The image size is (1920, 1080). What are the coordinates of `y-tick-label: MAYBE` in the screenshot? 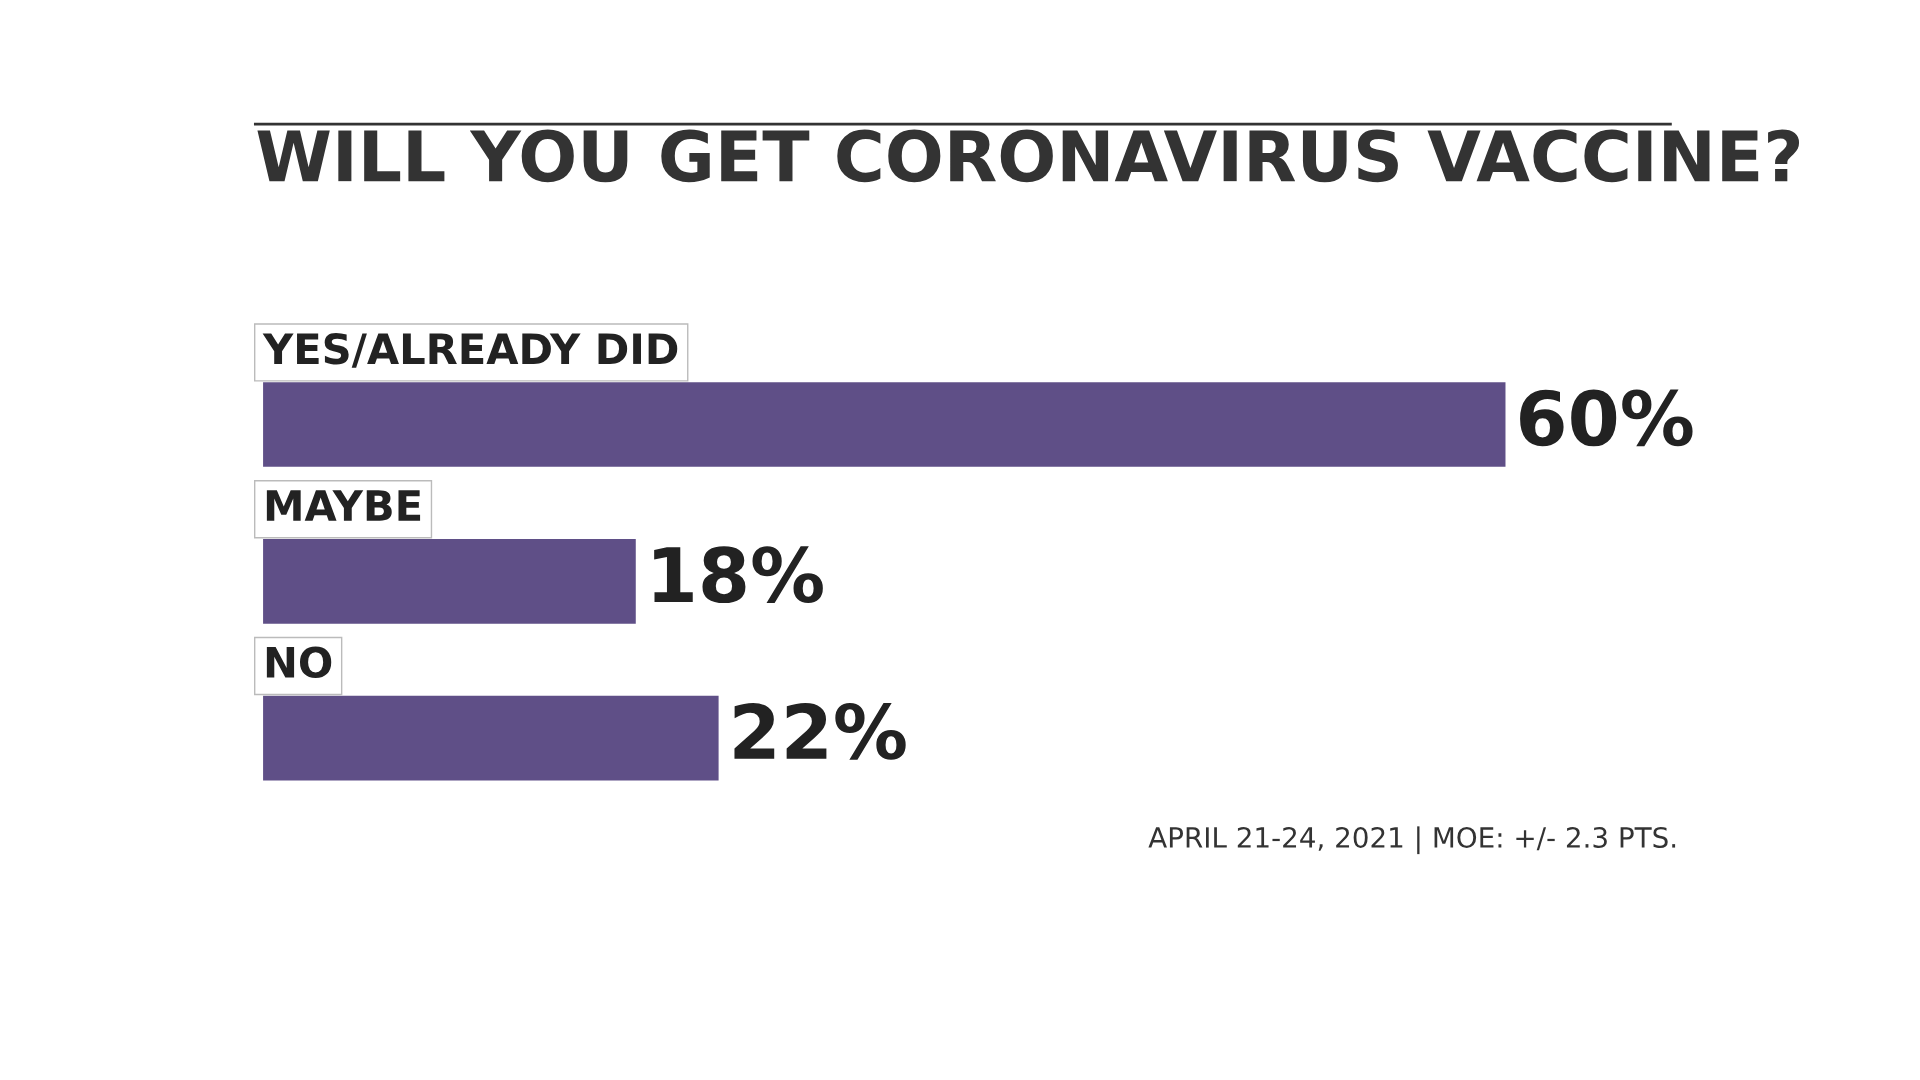 It's located at (343, 505).